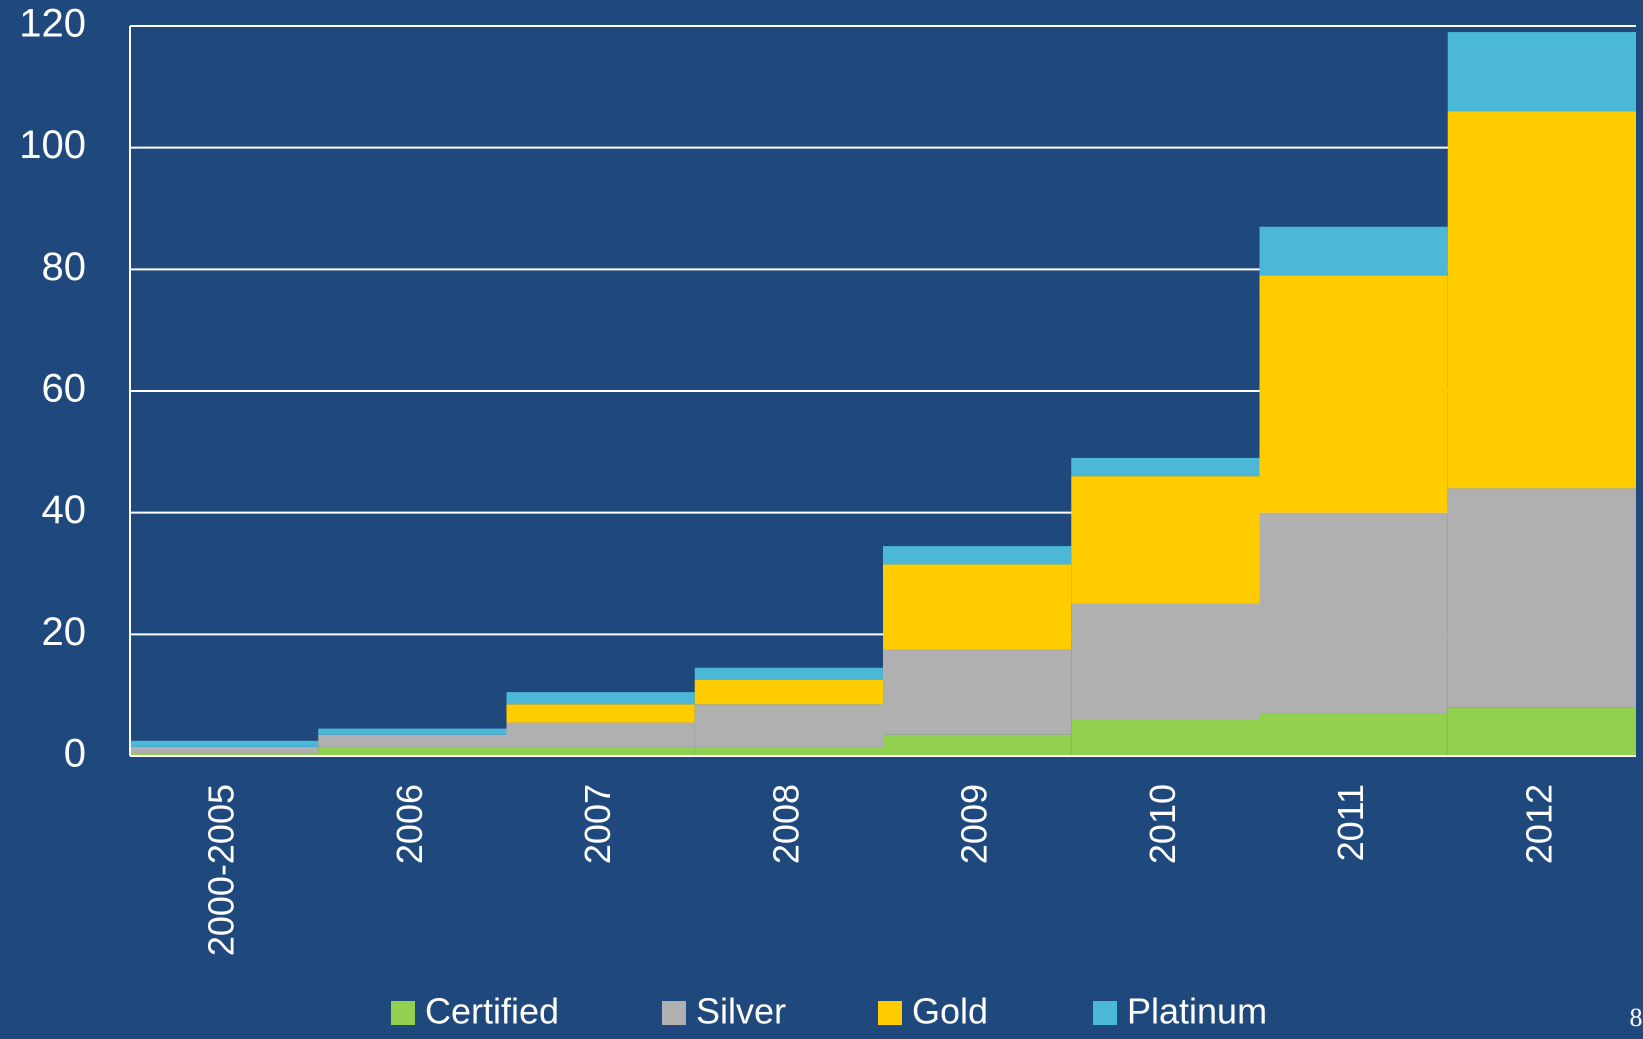 This screenshot has height=1039, width=1643. What do you see at coordinates (741, 1011) in the screenshot?
I see `legend-label: Silver` at bounding box center [741, 1011].